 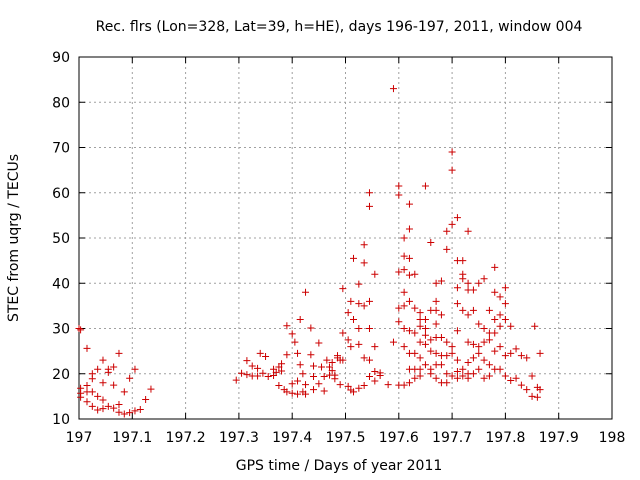 What do you see at coordinates (612, 438) in the screenshot?
I see `x-tick-label: 198` at bounding box center [612, 438].